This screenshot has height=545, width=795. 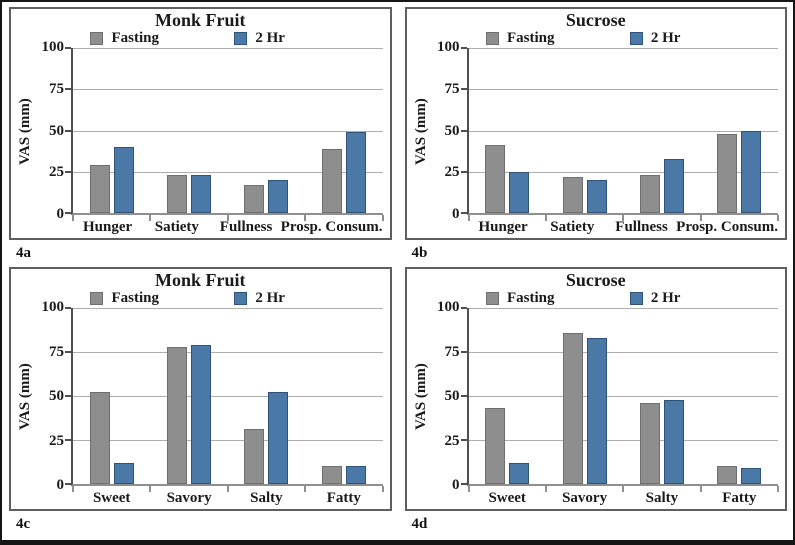 I want to click on legend-swatch-2hr, so click(x=636, y=38).